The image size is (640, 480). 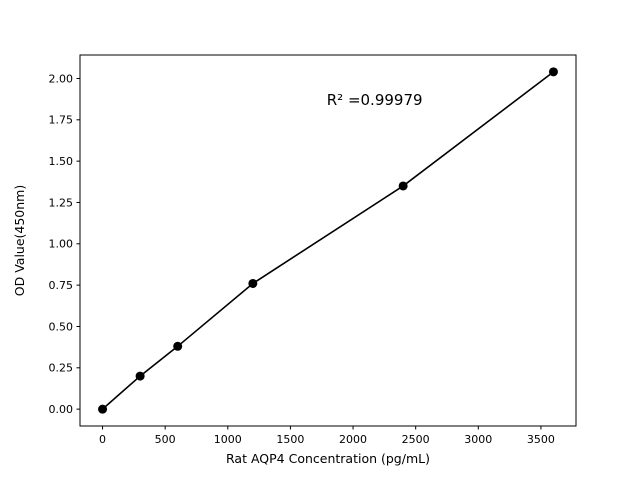 I want to click on r-squared-annotation: R² =0.99979, so click(x=375, y=100).